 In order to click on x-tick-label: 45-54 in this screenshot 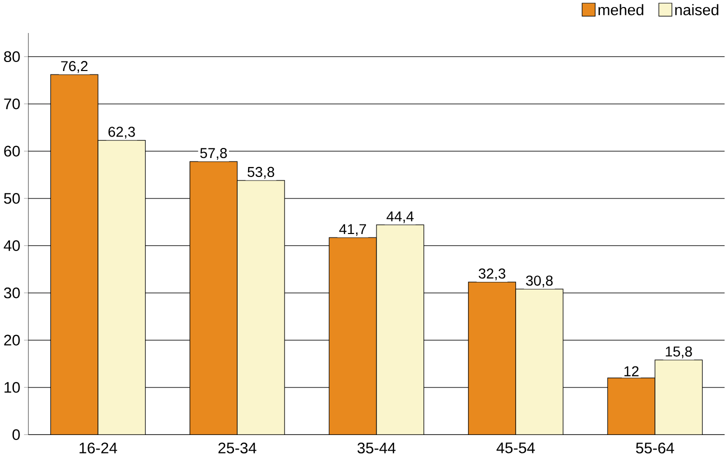, I will do `click(515, 448)`.